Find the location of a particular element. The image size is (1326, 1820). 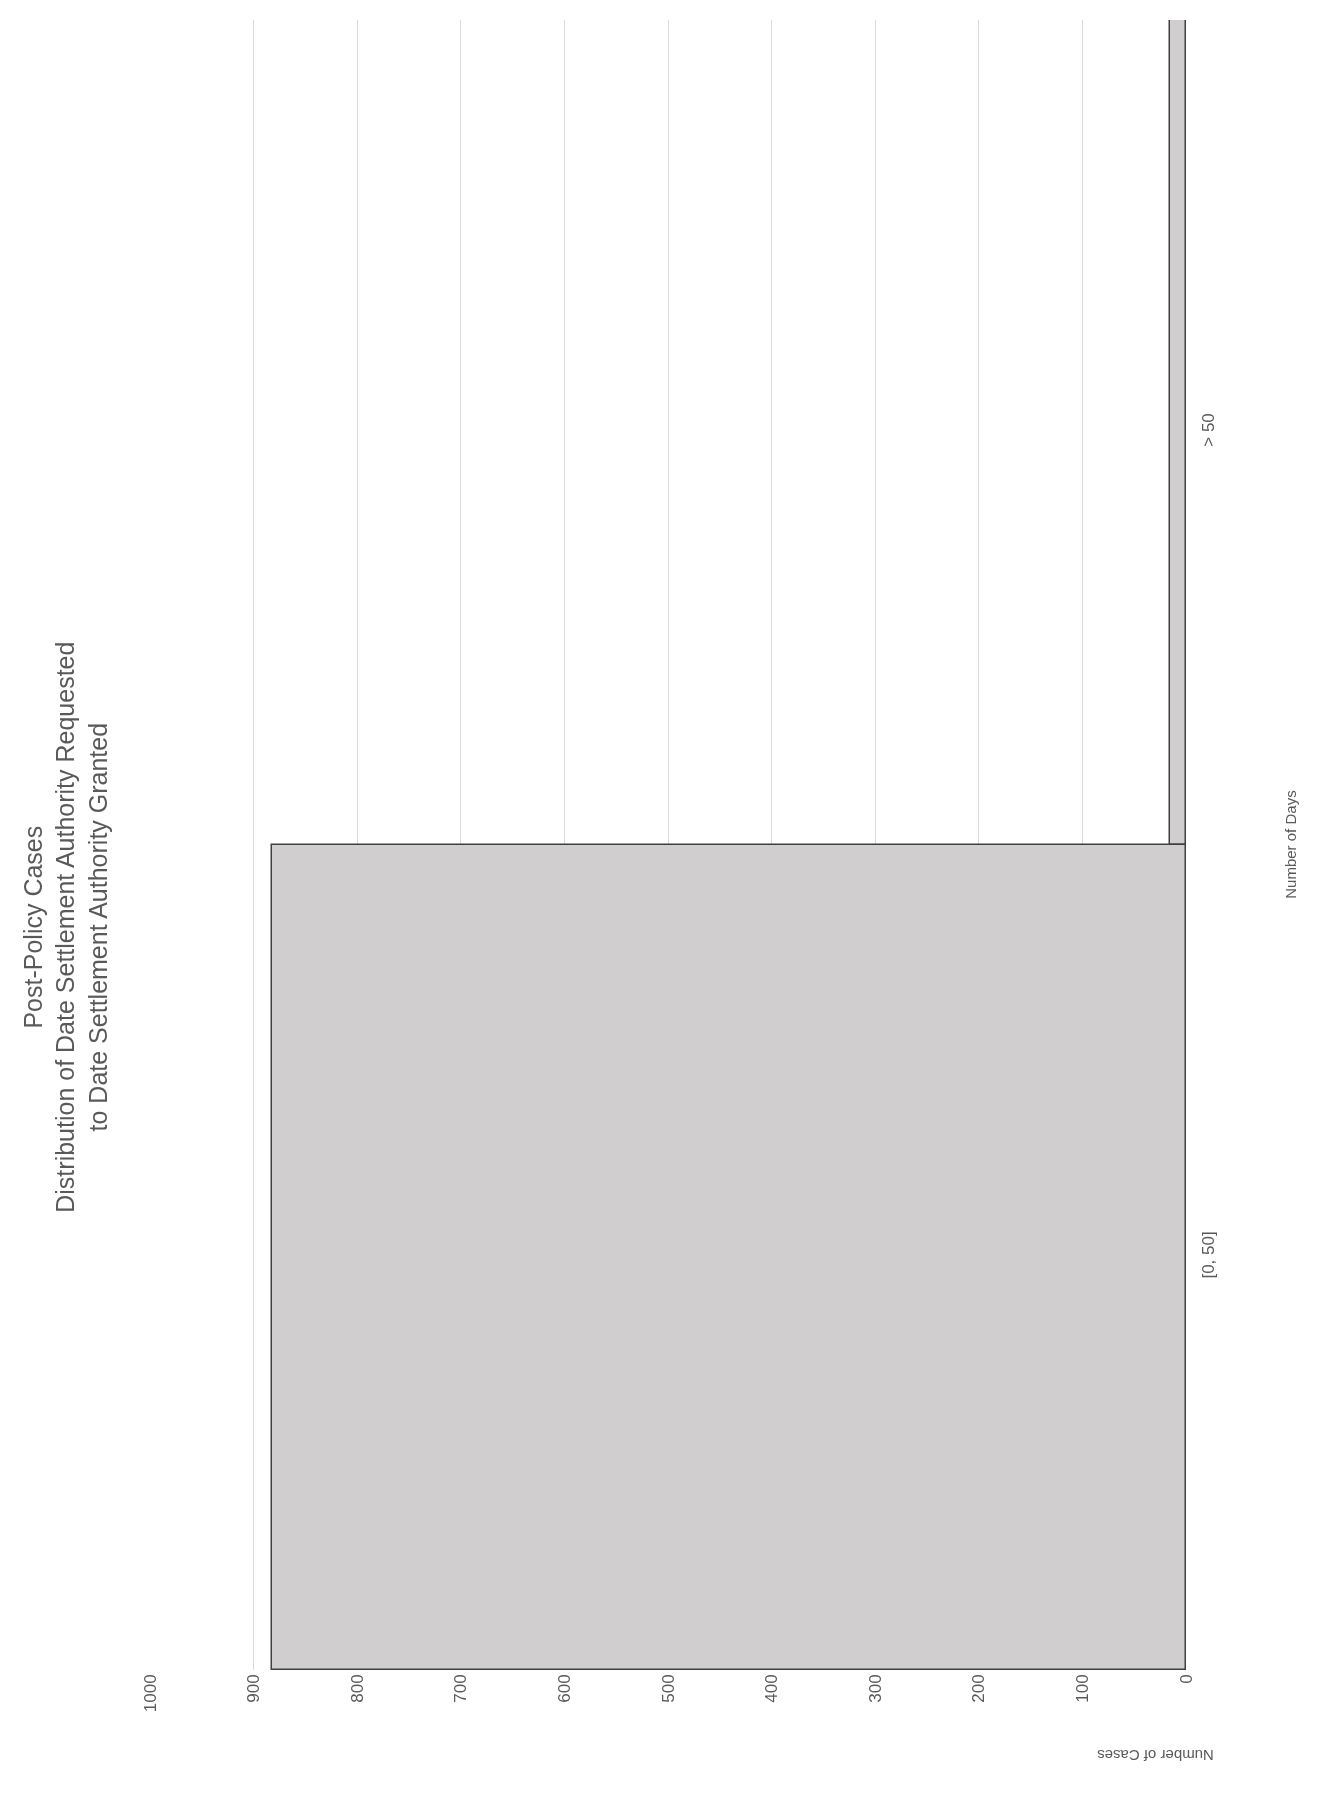

x-tick-label: 900 is located at coordinates (254, 1688).